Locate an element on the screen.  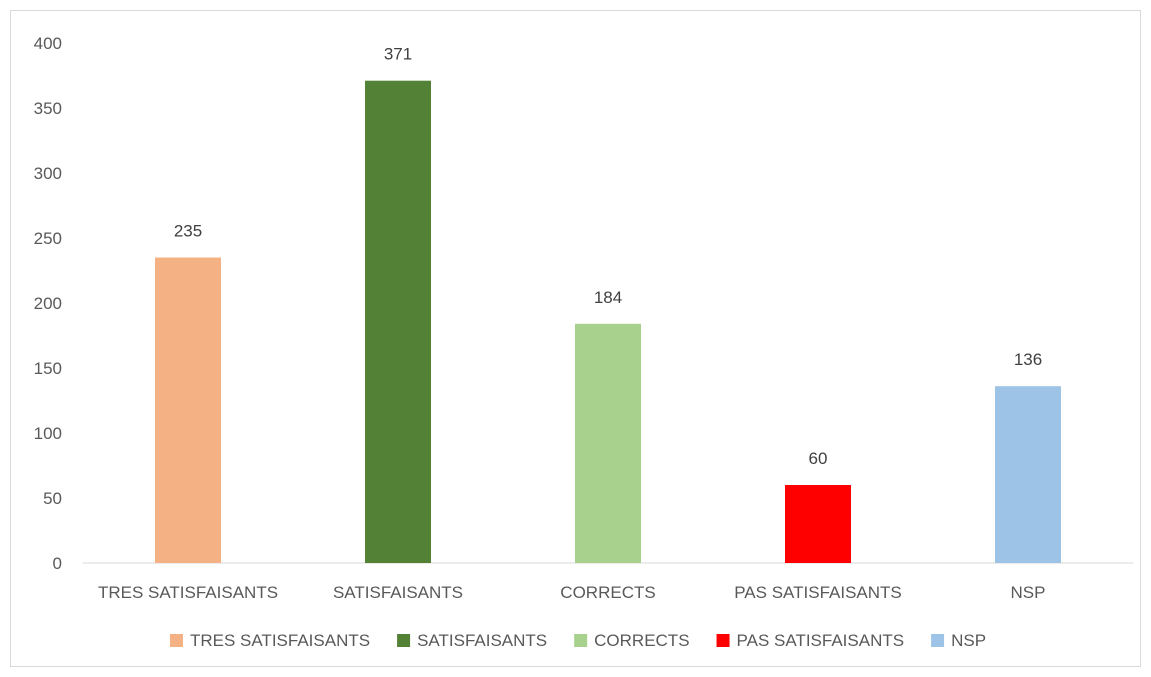
data-label: 60 is located at coordinates (818, 458).